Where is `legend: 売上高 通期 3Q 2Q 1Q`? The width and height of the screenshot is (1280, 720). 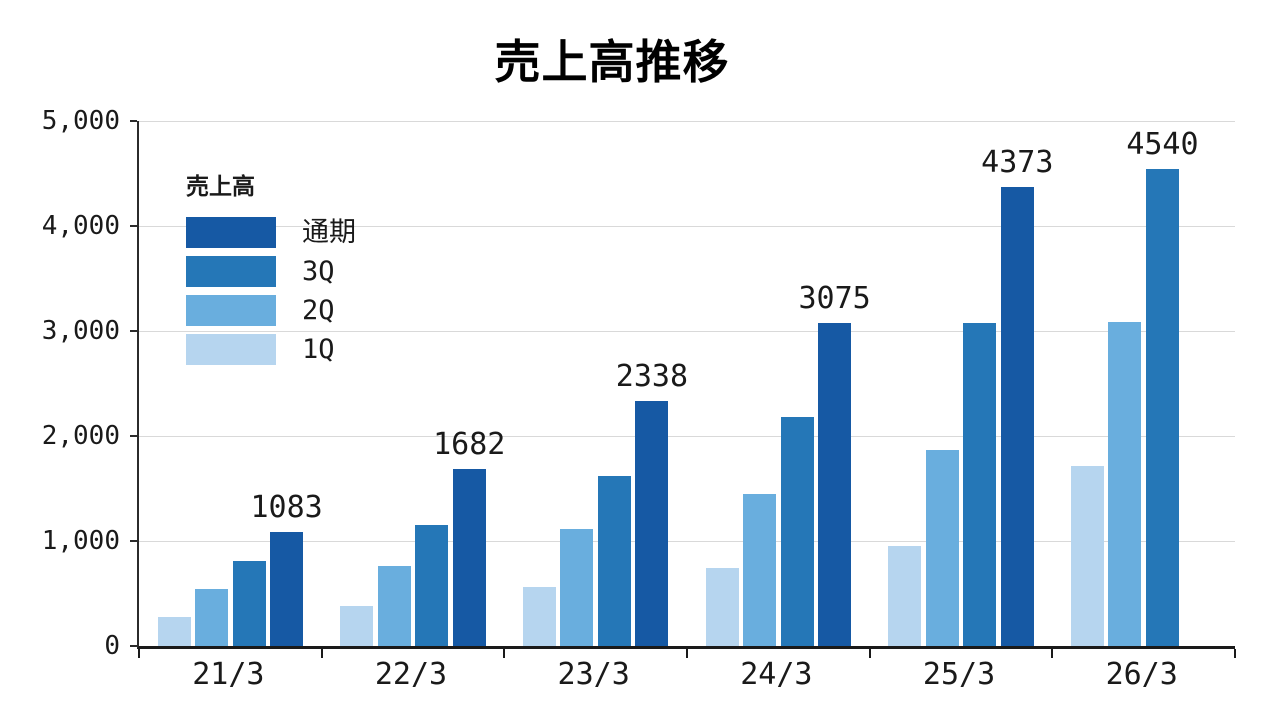 legend: 売上高 通期 3Q 2Q 1Q is located at coordinates (271, 270).